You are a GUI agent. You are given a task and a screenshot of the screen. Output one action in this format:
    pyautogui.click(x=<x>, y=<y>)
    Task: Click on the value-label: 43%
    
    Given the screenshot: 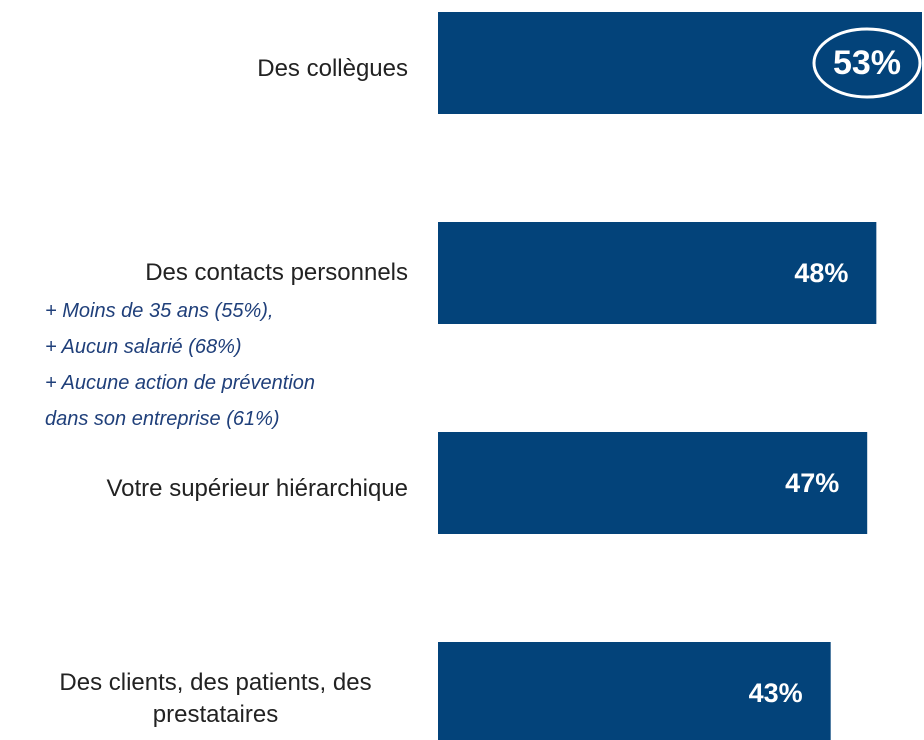 What is the action you would take?
    pyautogui.click(x=776, y=693)
    